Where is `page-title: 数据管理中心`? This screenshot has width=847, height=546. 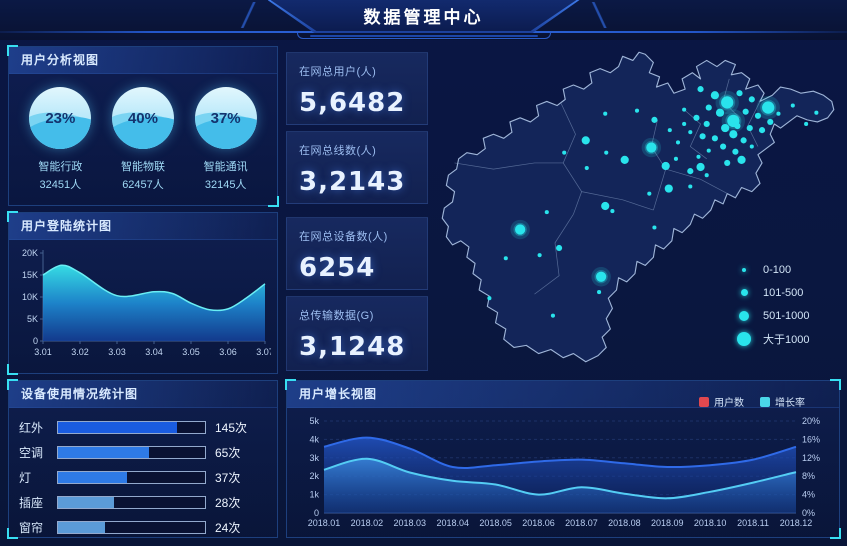
page-title: 数据管理中心 is located at coordinates (423, 17).